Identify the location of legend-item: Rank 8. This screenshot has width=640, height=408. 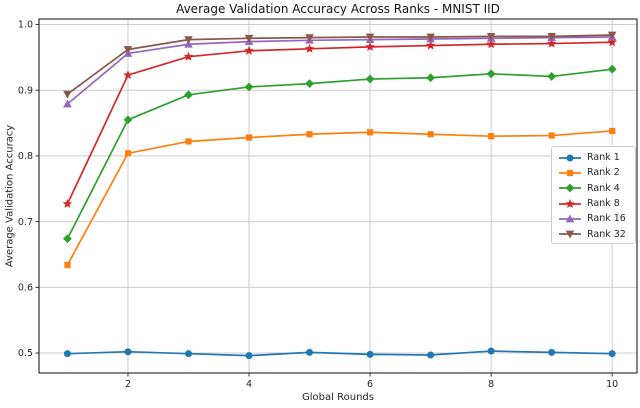
(596, 203).